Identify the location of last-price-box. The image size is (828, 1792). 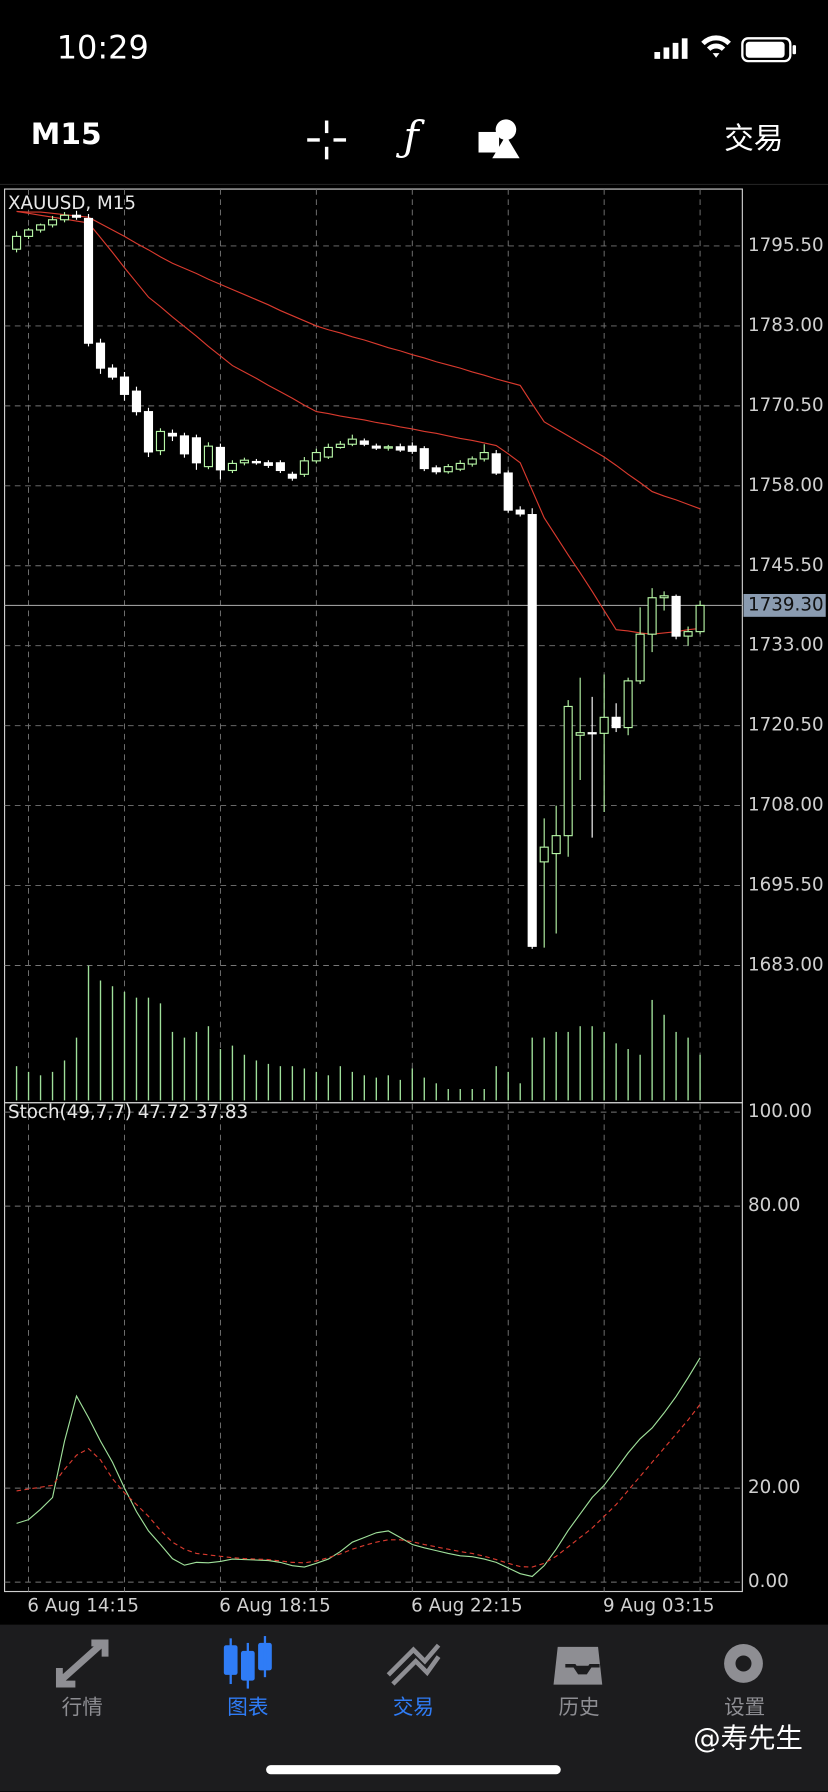
(784, 605).